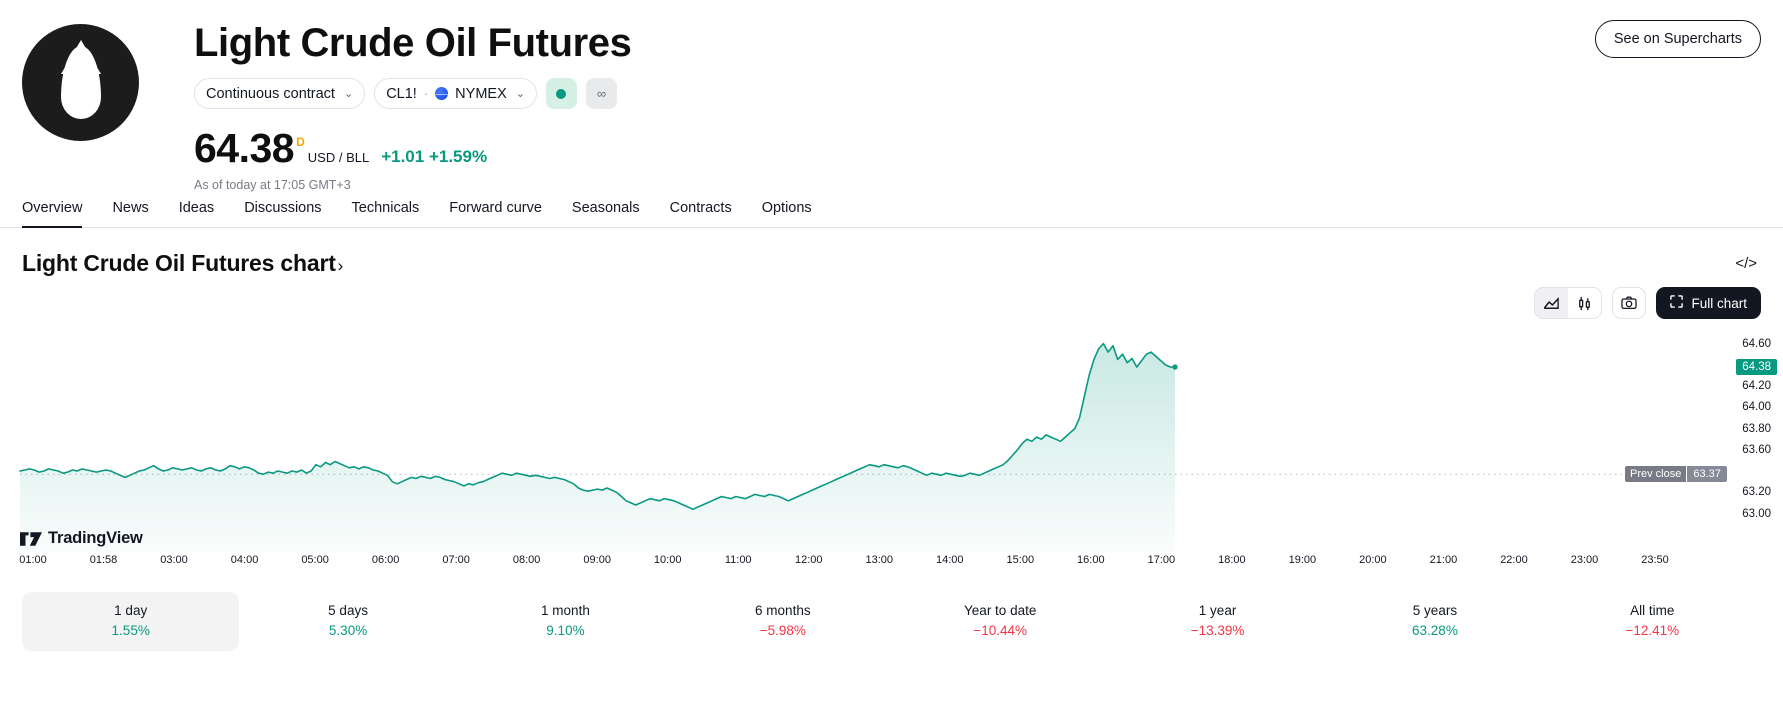 The height and width of the screenshot is (701, 1783). Describe the element at coordinates (1217, 621) in the screenshot. I see `period-1-year: 1 year −13.39%` at that location.